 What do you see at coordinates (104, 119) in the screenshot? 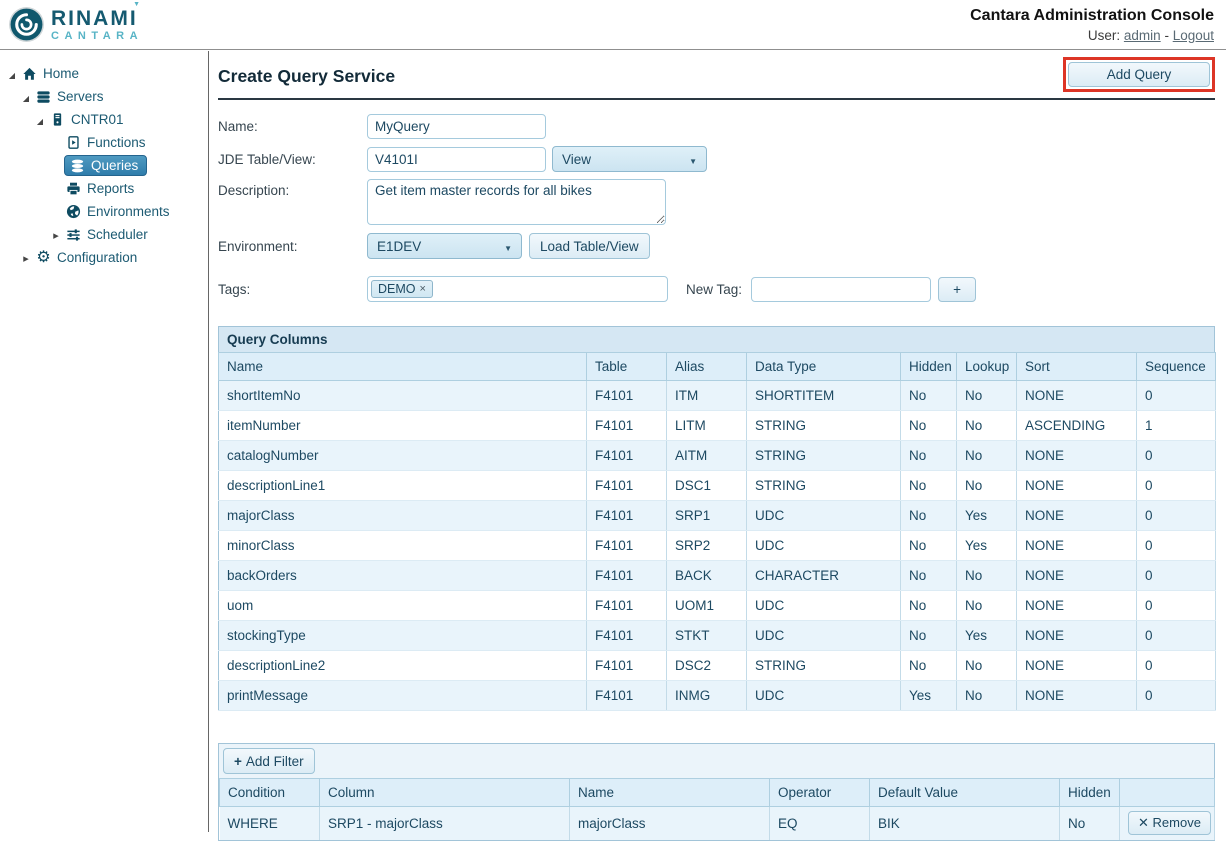
I see `sidebar-item-cntr01: CNTR01` at bounding box center [104, 119].